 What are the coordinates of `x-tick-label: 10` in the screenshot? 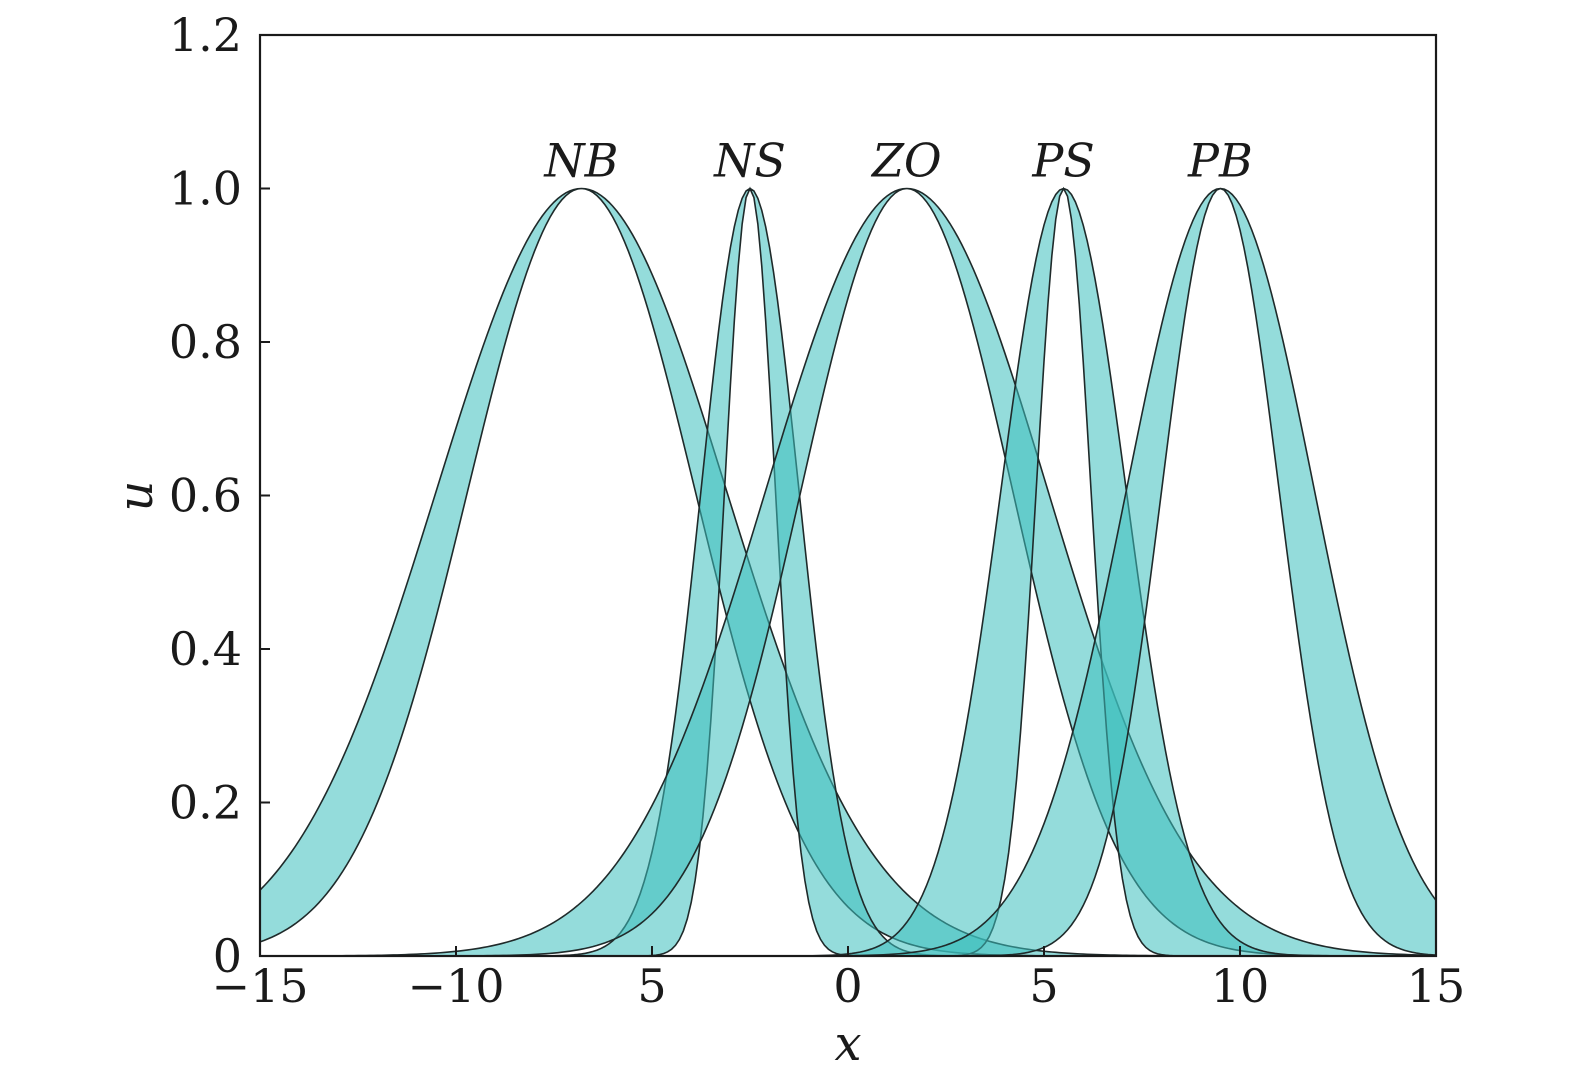 It's located at (1240, 986).